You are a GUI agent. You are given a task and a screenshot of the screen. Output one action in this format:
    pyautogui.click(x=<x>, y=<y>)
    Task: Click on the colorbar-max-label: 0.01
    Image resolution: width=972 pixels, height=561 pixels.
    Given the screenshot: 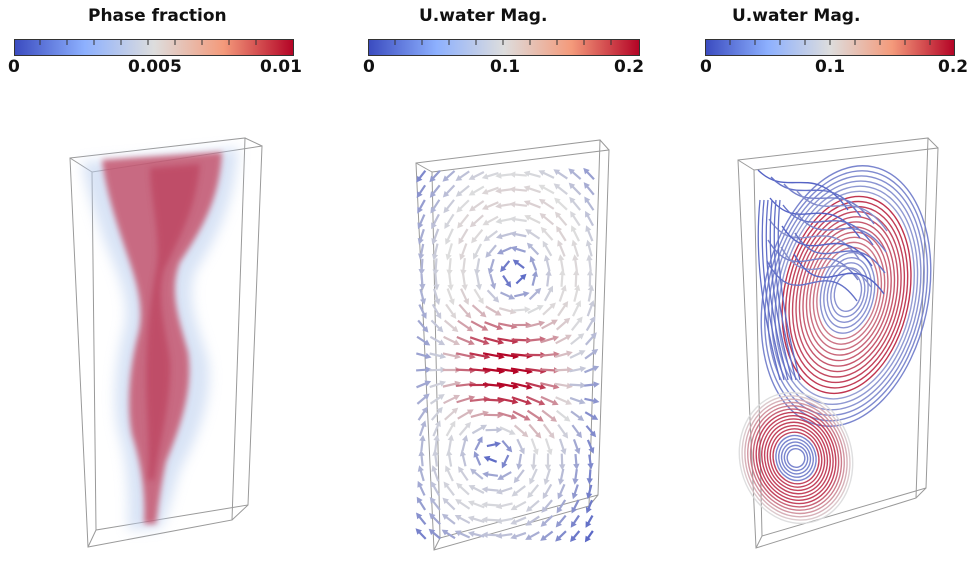 What is the action you would take?
    pyautogui.click(x=281, y=67)
    